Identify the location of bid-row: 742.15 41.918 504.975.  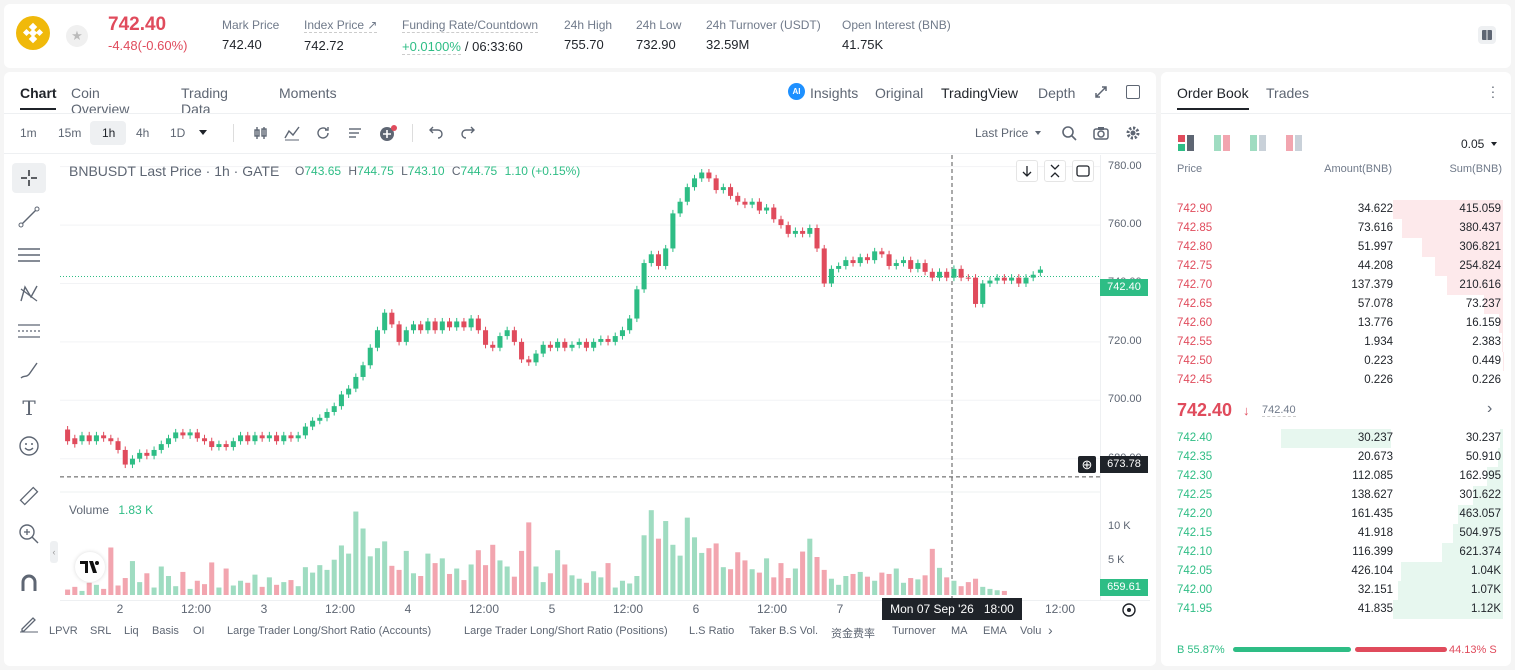
(1340, 533).